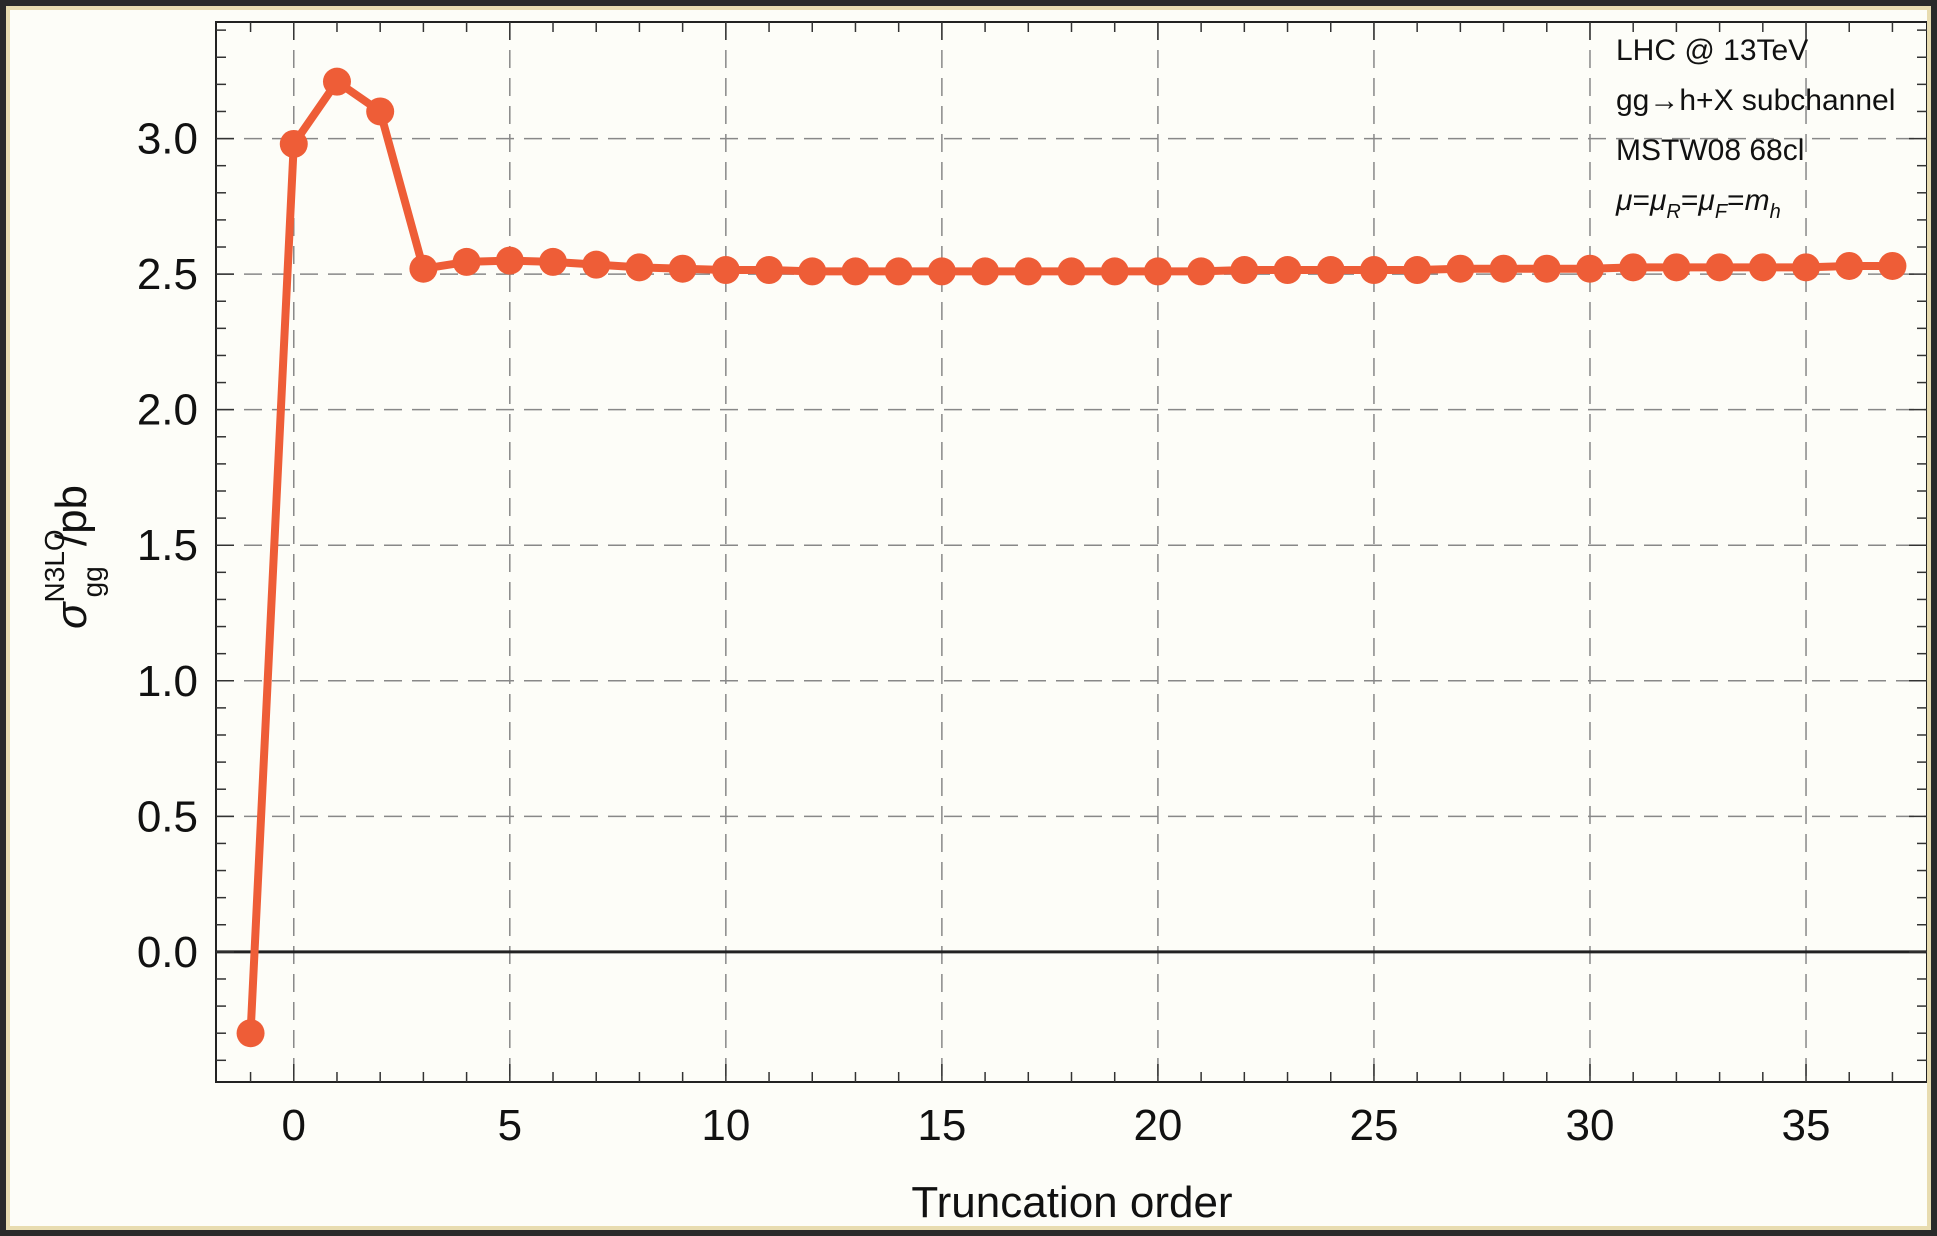 The image size is (1937, 1236). What do you see at coordinates (167, 274) in the screenshot?
I see `y-tick-label: 2.5` at bounding box center [167, 274].